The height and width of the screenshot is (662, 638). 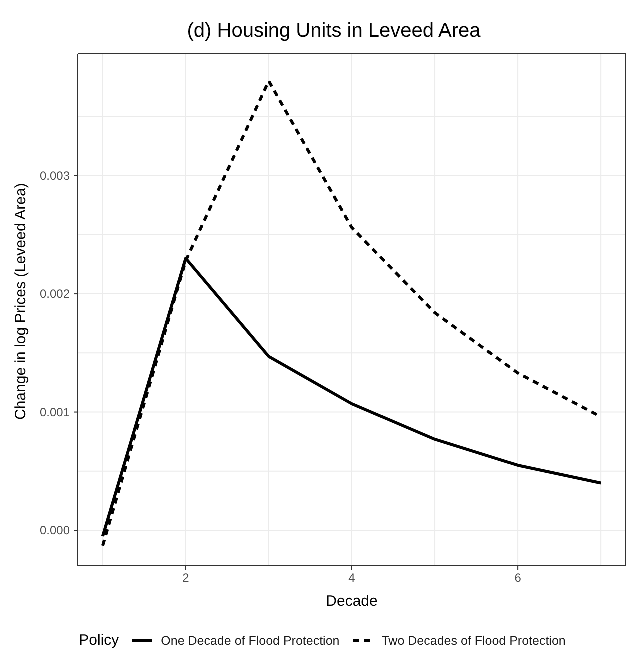 What do you see at coordinates (186, 578) in the screenshot?
I see `x-tick-label: 2` at bounding box center [186, 578].